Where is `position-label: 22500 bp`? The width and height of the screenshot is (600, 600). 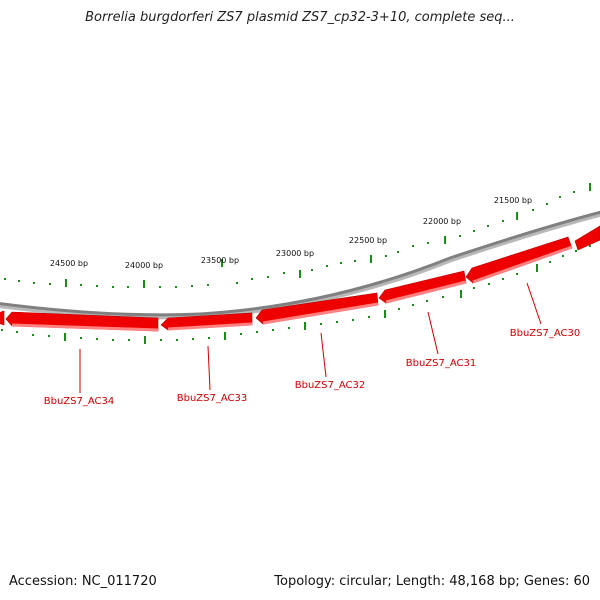 position-label: 22500 bp is located at coordinates (368, 240).